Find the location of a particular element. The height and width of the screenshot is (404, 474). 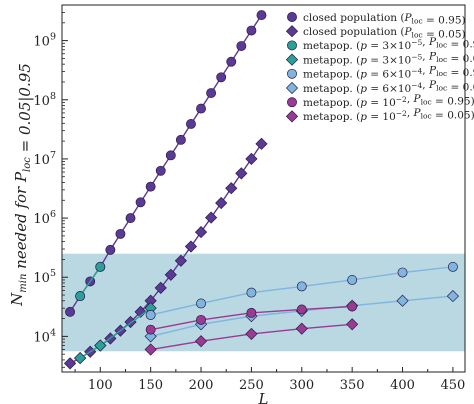

legend-item: metapop. (p = 3×10−5, Ploc = 0.95) is located at coordinates (380, 44).